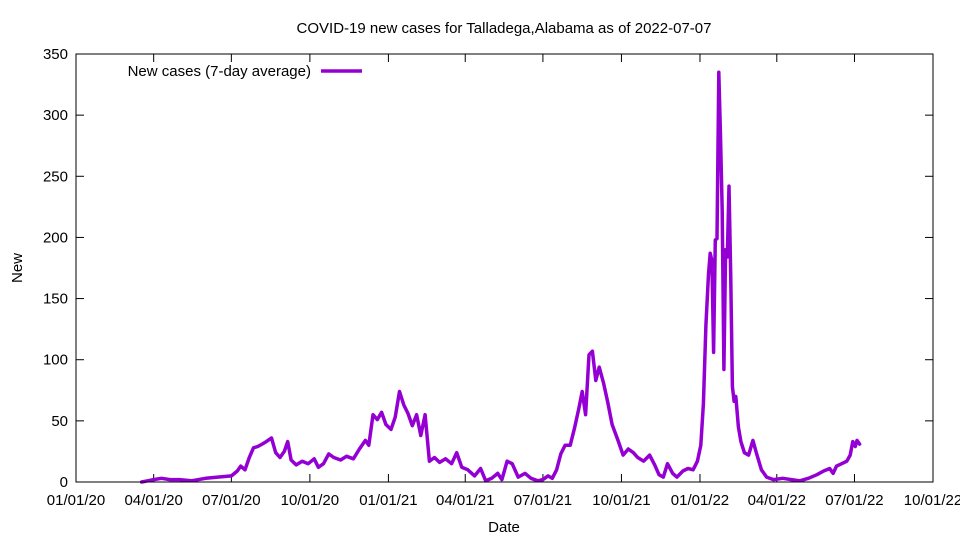 The width and height of the screenshot is (960, 540). Describe the element at coordinates (219, 71) in the screenshot. I see `legend-label: New cases (7-day average)` at that location.